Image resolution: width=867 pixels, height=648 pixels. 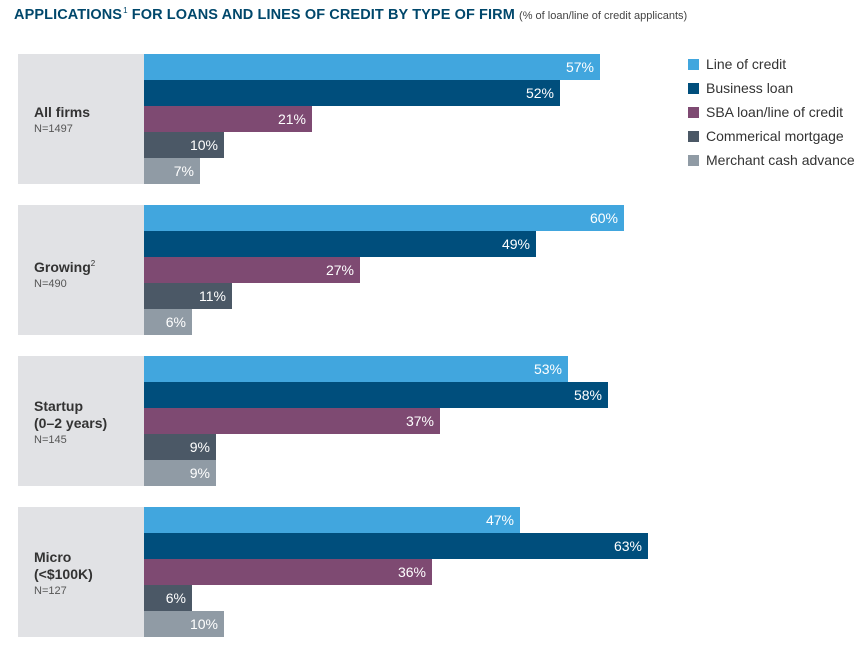 What do you see at coordinates (62, 112) in the screenshot?
I see `group-name: All firms` at bounding box center [62, 112].